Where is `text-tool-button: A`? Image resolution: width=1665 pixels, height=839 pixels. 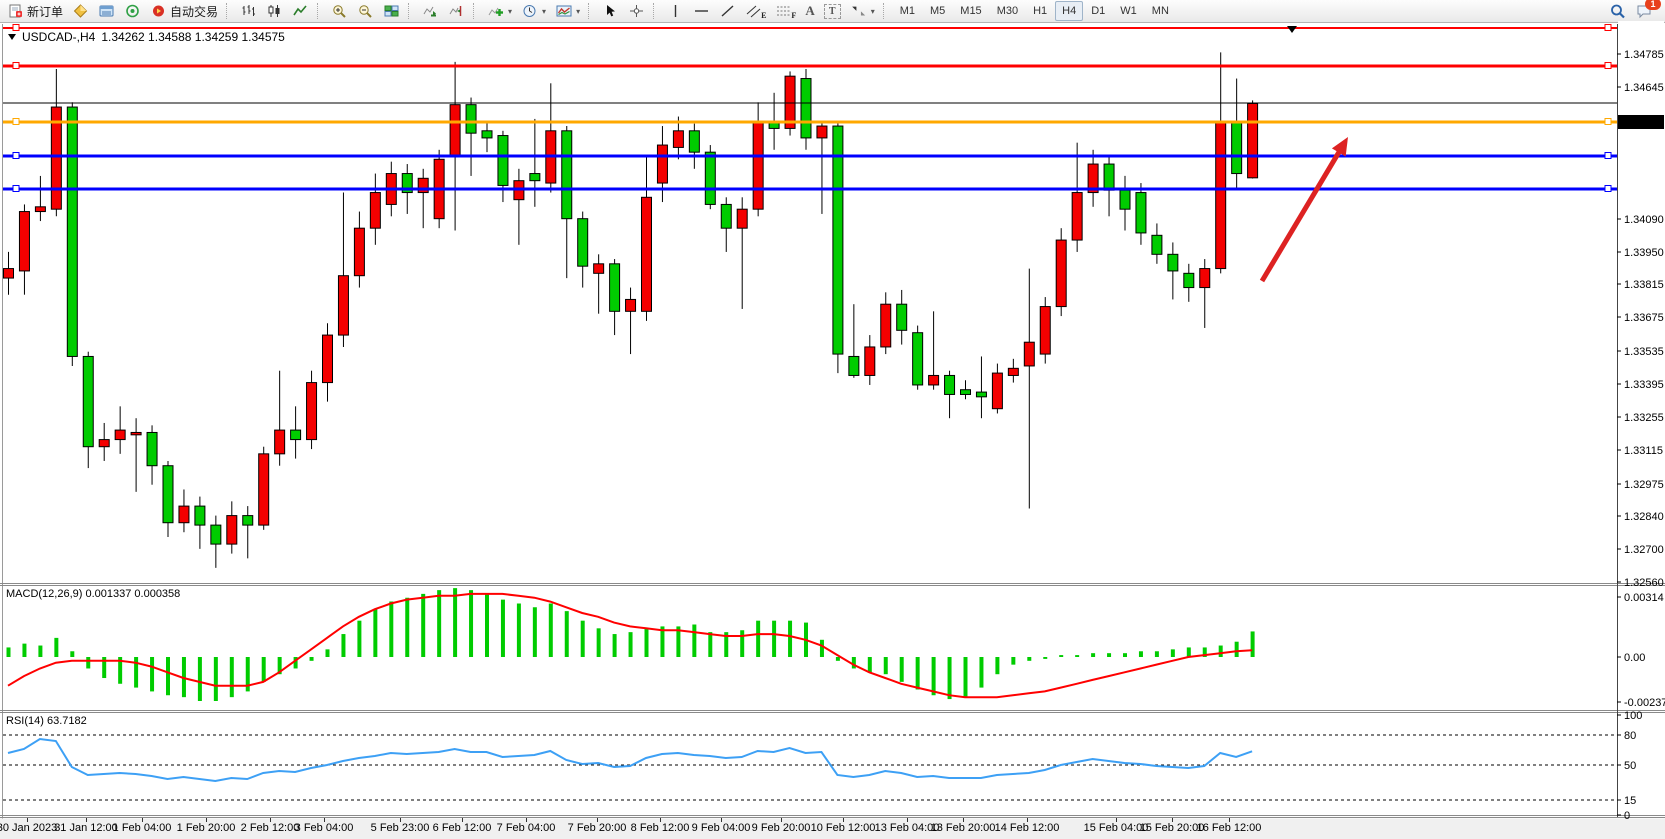 text-tool-button: A is located at coordinates (809, 11).